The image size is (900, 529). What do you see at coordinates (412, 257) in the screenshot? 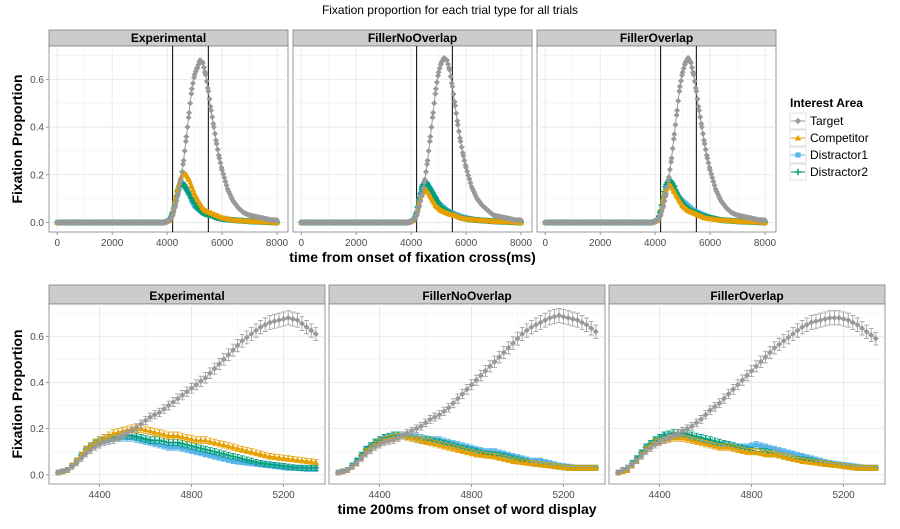
I see `x-axis-label: time from onset of fixation cross(ms)` at bounding box center [412, 257].